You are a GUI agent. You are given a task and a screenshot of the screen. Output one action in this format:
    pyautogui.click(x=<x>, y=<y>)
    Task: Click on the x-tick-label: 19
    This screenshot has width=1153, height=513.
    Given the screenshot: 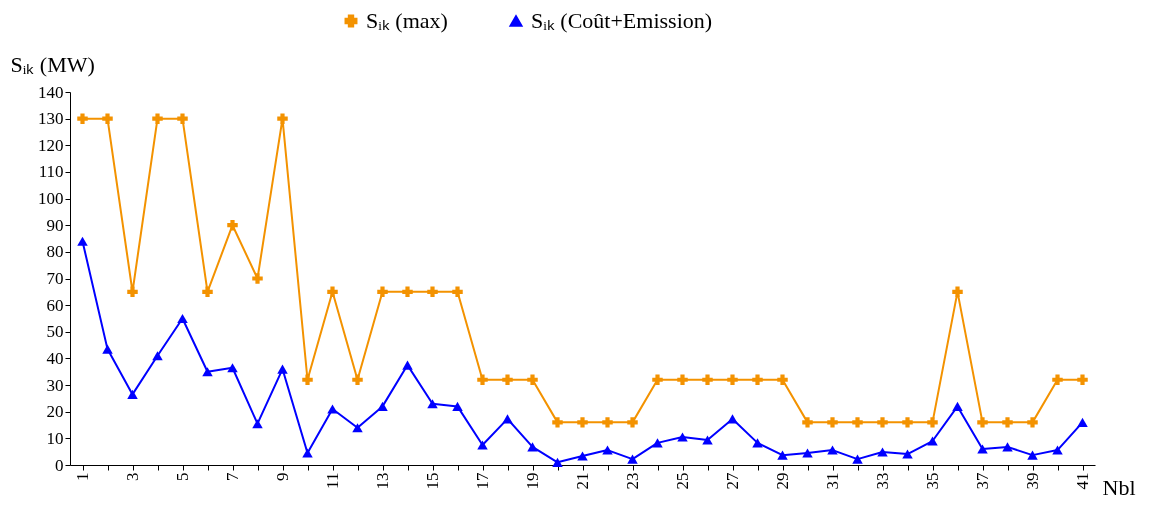 What is the action you would take?
    pyautogui.click(x=532, y=481)
    